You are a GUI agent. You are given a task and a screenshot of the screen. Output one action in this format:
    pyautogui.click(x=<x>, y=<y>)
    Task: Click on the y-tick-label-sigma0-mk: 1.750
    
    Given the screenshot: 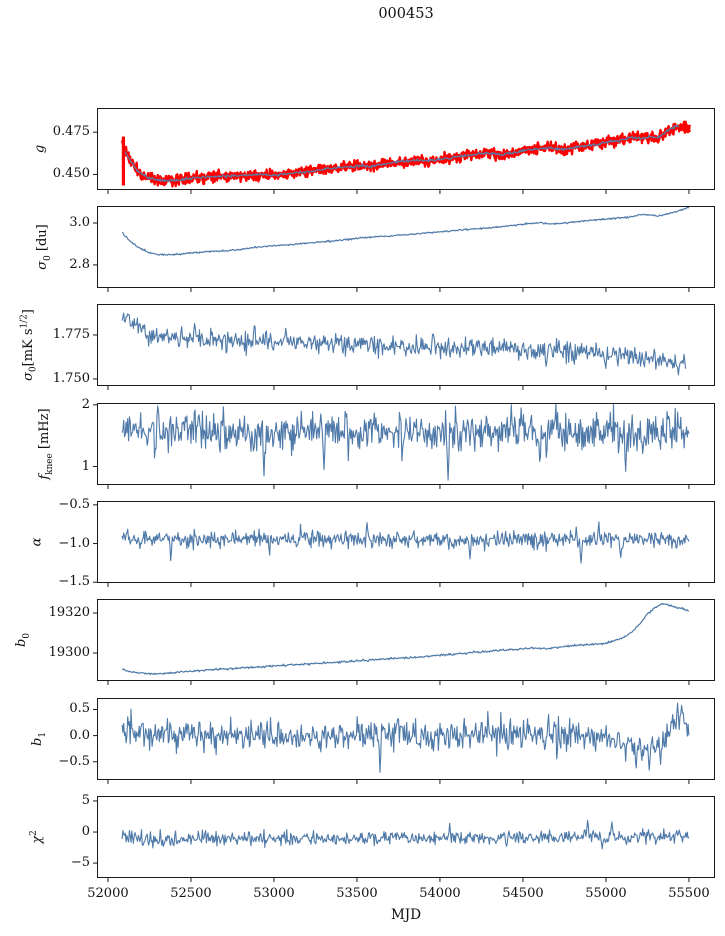 What is the action you would take?
    pyautogui.click(x=71, y=378)
    